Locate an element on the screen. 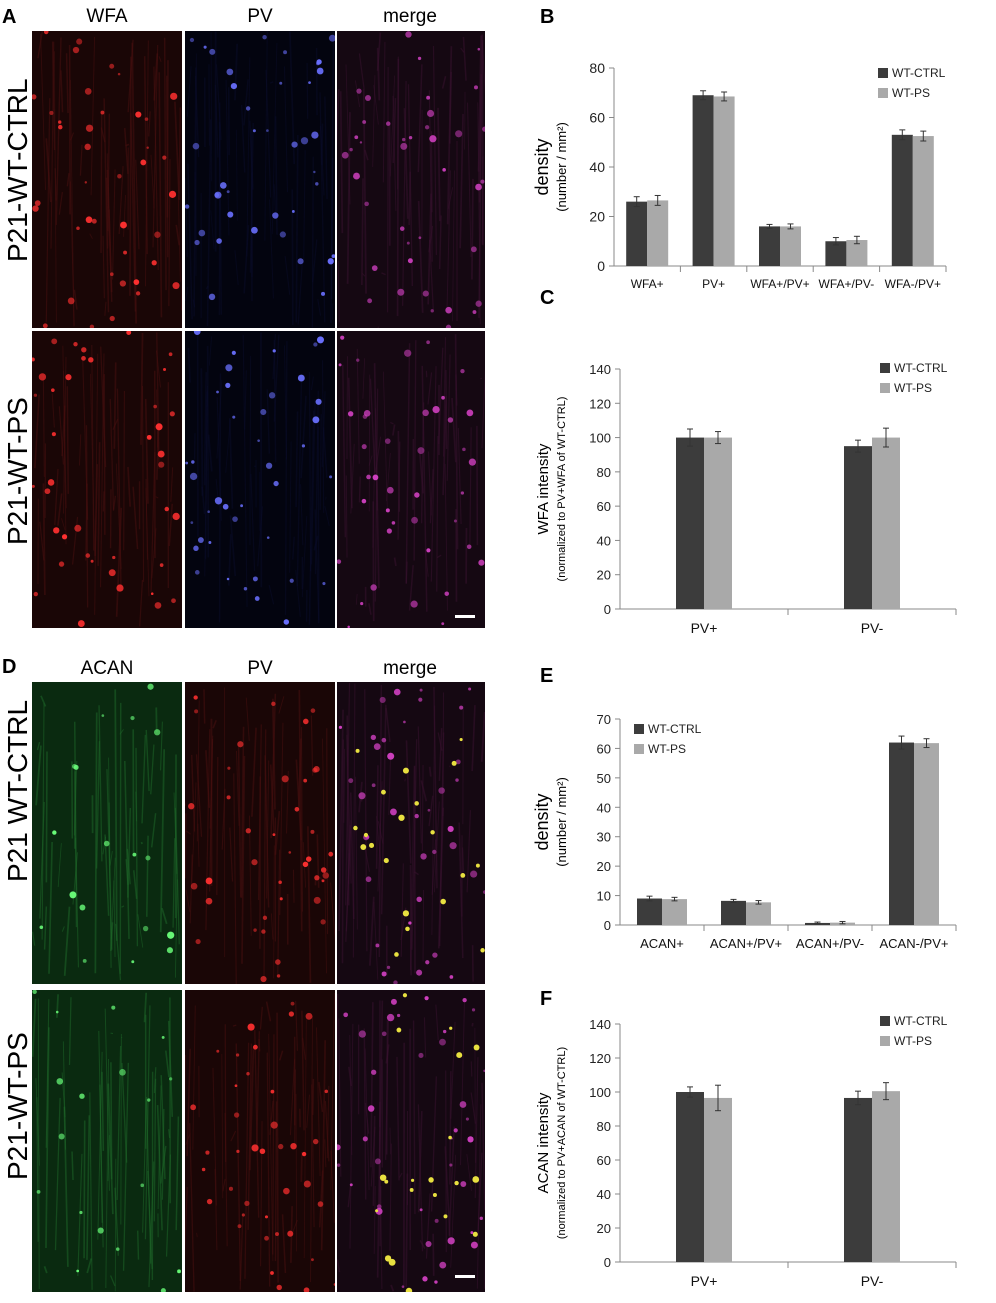 The height and width of the screenshot is (1303, 996). row-label-ctrl-d: P21 WT-CTRL is located at coordinates (18, 791).